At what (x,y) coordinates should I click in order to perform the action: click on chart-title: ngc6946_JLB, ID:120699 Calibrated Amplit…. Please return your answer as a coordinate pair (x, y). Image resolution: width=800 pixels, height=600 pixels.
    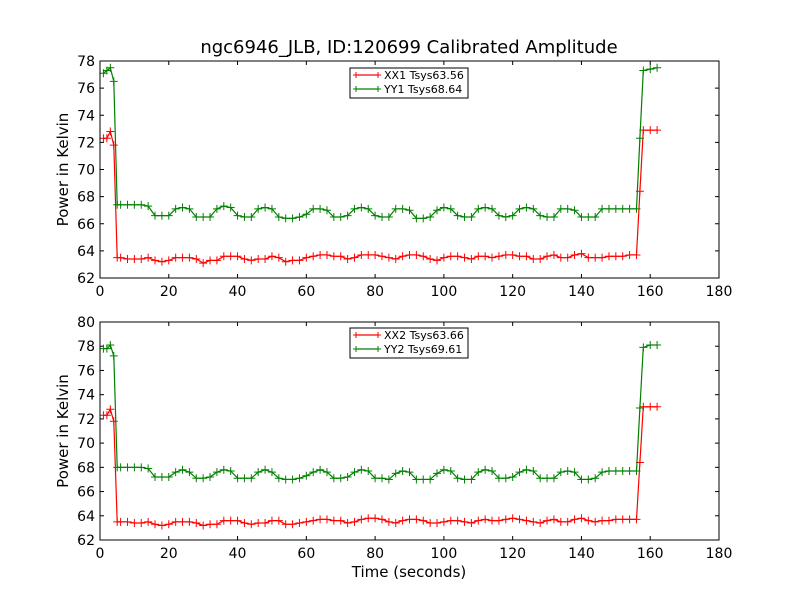
    Looking at the image, I should click on (408, 47).